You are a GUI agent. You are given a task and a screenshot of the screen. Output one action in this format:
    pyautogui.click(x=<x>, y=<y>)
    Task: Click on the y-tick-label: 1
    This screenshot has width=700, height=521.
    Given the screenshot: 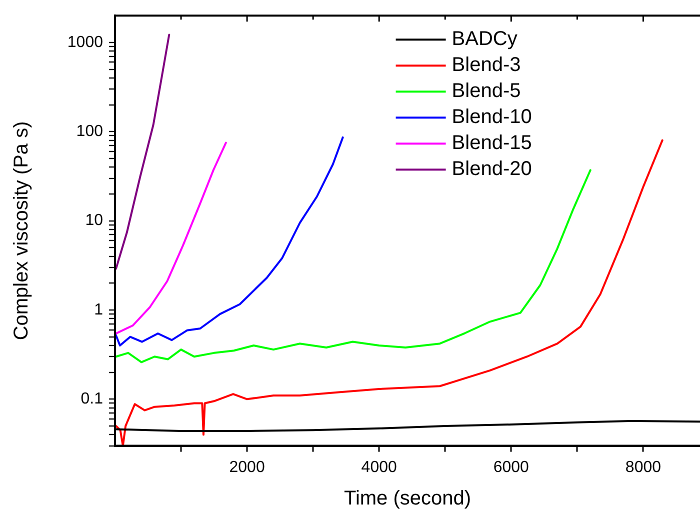 What is the action you would take?
    pyautogui.click(x=99, y=309)
    